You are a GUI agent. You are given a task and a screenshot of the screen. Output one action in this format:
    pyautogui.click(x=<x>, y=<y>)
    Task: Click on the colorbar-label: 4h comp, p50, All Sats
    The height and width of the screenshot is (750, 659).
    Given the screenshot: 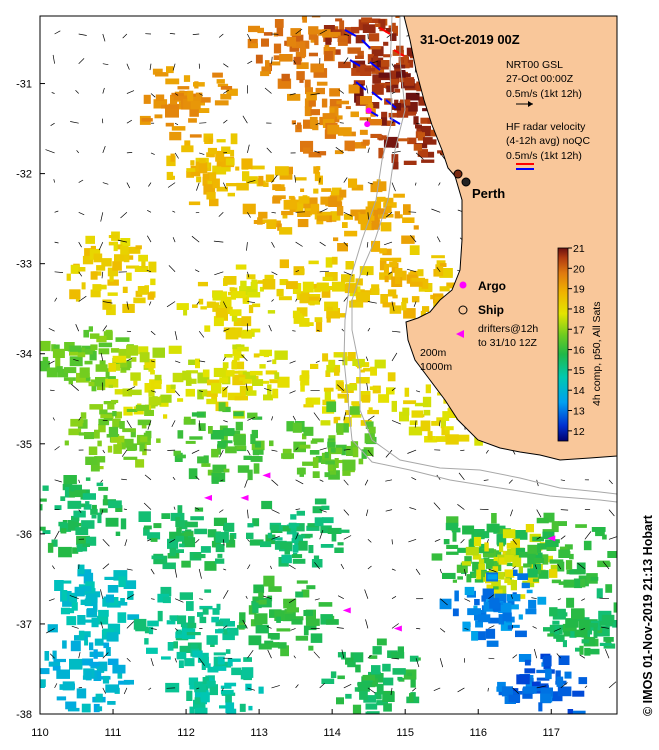 What is the action you would take?
    pyautogui.click(x=597, y=354)
    